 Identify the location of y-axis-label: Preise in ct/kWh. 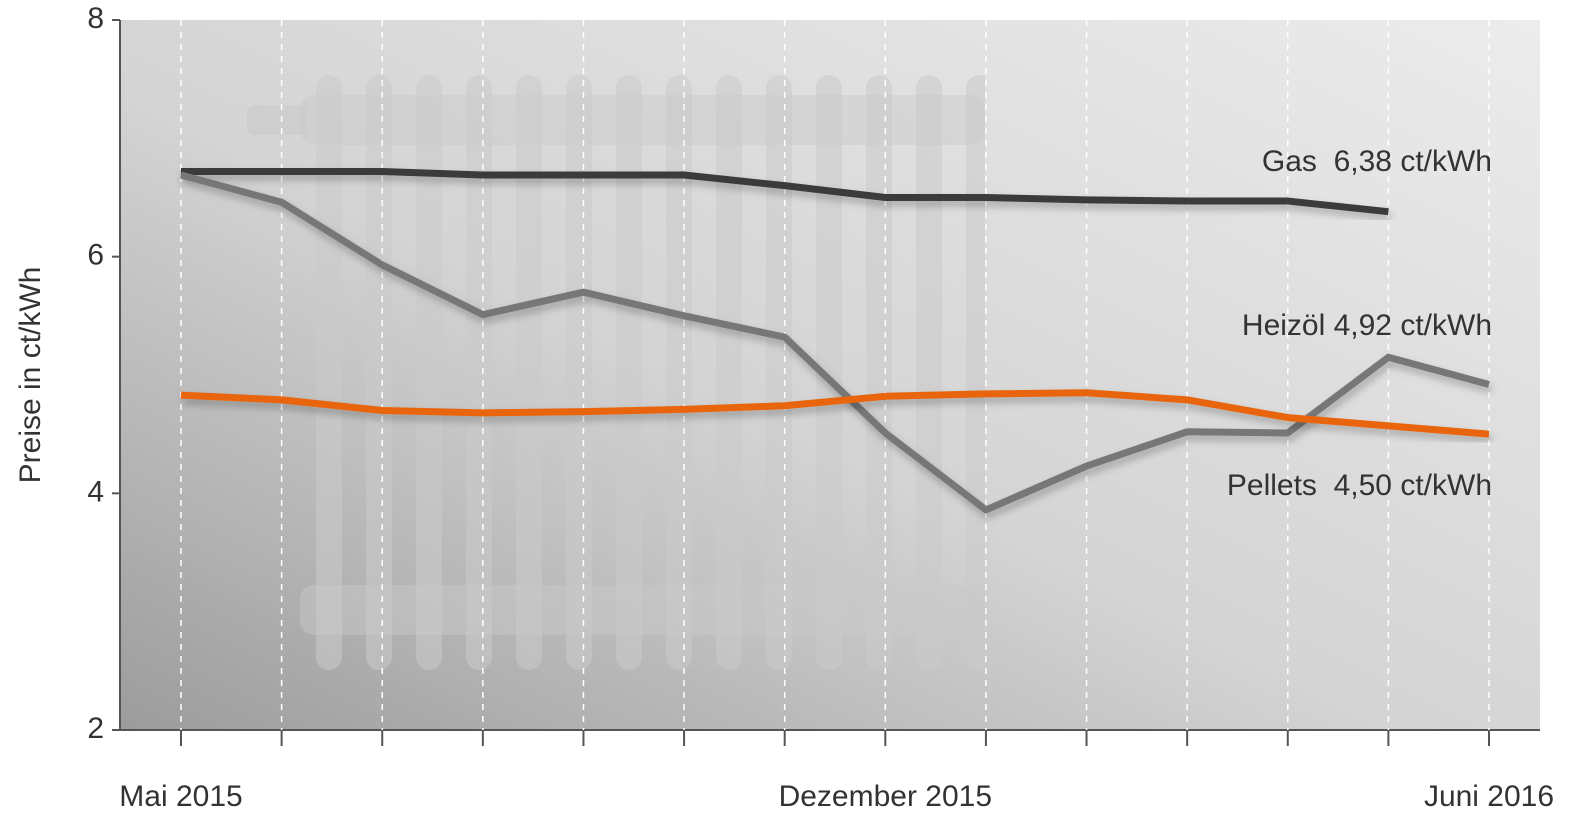
(30, 375).